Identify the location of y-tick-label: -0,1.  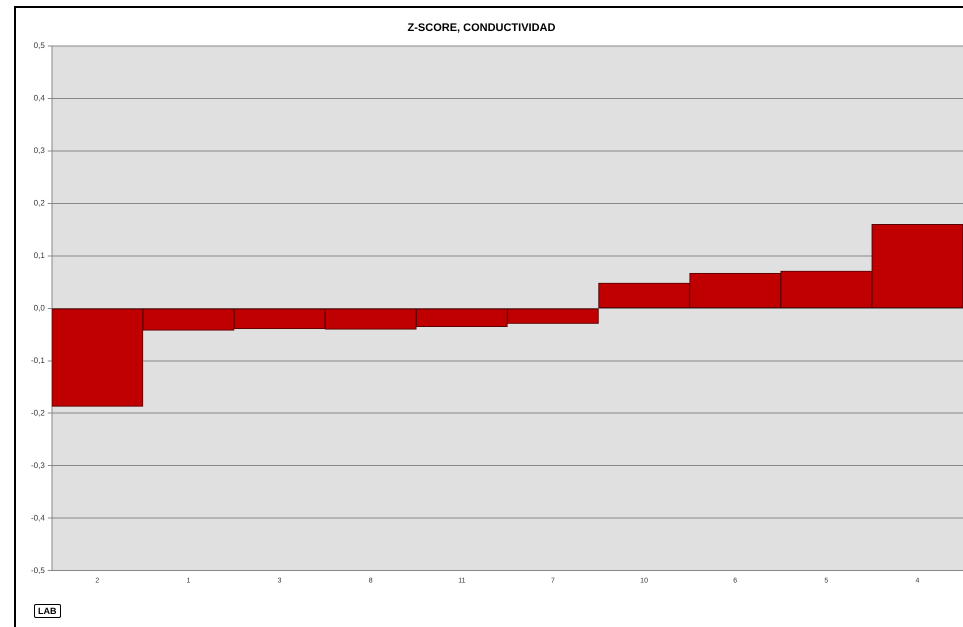
(38, 360).